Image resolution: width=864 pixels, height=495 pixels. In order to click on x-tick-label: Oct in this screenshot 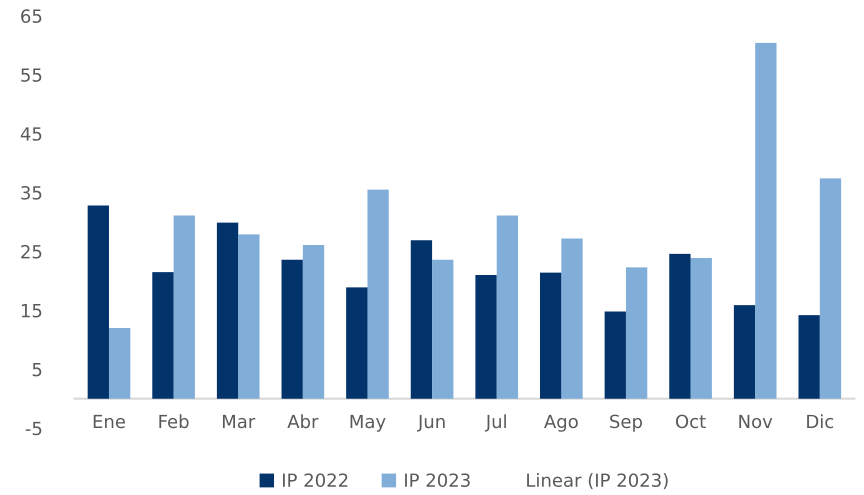, I will do `click(691, 421)`.